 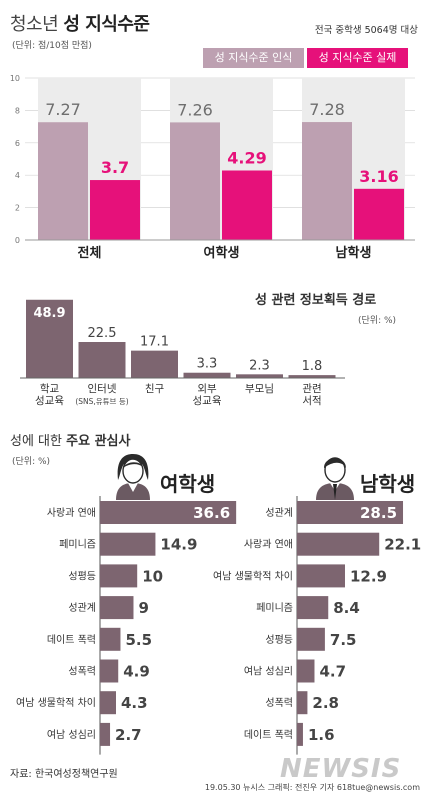 I want to click on value-label-actual: 3.7, so click(x=115, y=167).